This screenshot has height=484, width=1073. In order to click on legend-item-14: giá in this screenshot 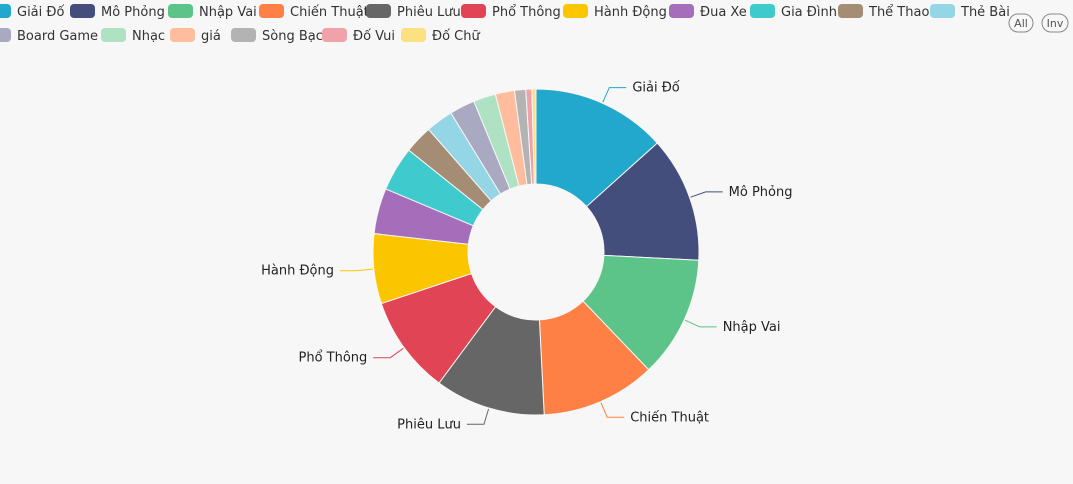, I will do `click(195, 36)`.